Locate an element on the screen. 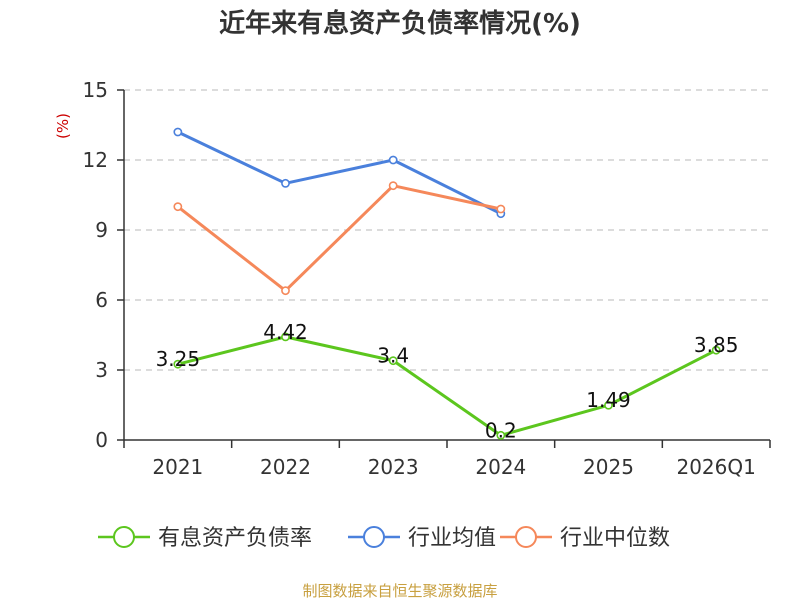 This screenshot has height=600, width=800. x-tick-label: 2026Q1 is located at coordinates (715, 467).